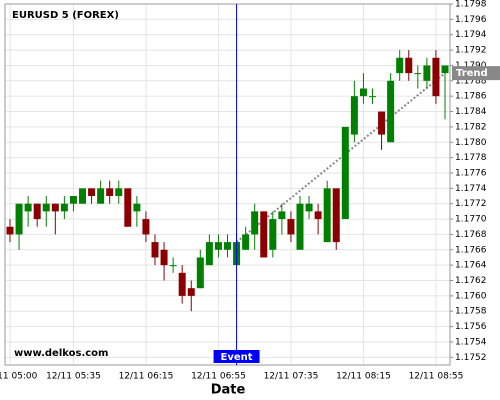 This screenshot has width=500, height=400. What do you see at coordinates (471, 204) in the screenshot?
I see `y-tick-label: 1.1772` at bounding box center [471, 204].